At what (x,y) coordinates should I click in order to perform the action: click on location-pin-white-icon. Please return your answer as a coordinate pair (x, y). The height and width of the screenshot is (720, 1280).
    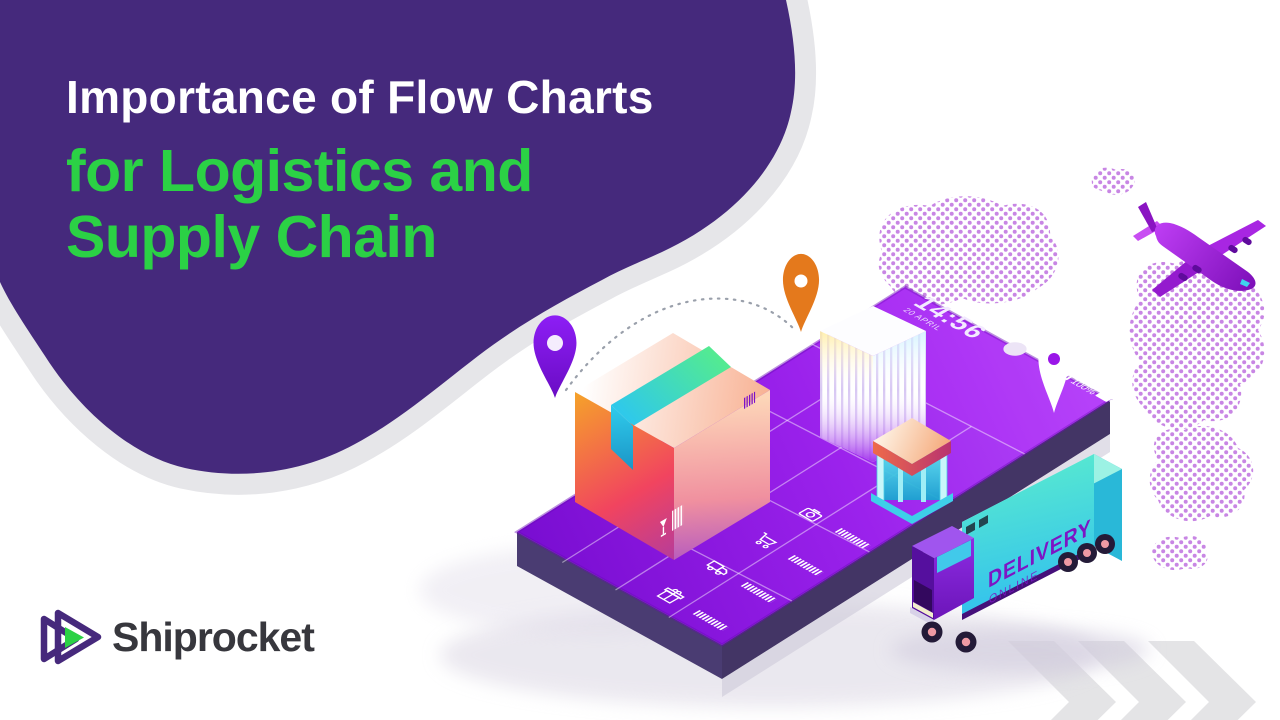
    Looking at the image, I should click on (1054, 372).